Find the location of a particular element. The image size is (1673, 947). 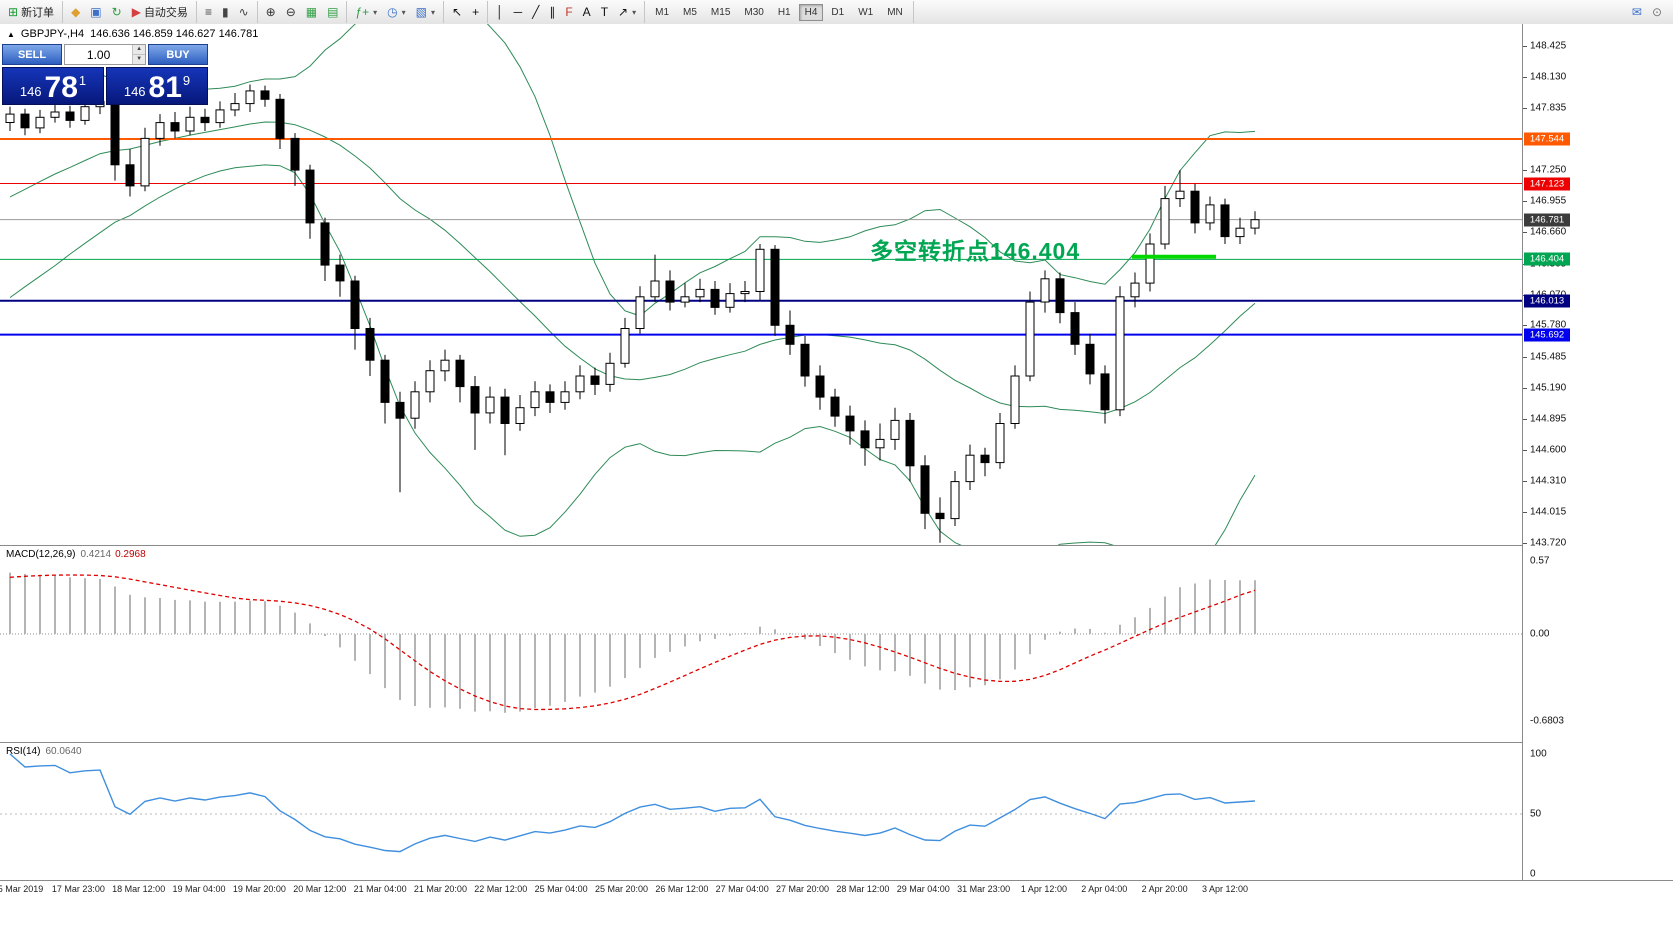

time-axis-label: 29 Mar 04:00 is located at coordinates (923, 889).